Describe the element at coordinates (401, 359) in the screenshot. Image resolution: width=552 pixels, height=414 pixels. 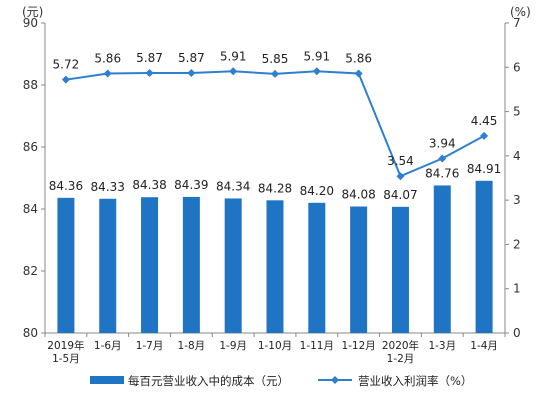
I see `x-tick-label: 1-2月` at that location.